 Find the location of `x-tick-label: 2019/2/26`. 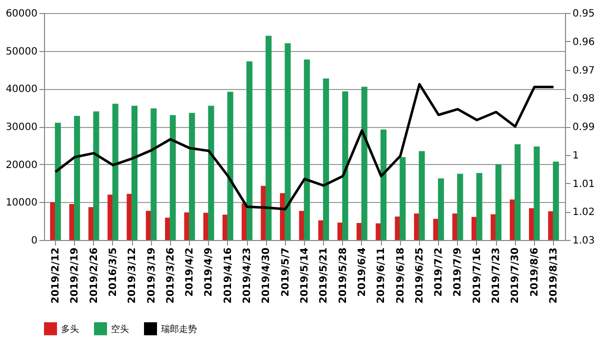

x-tick-label: 2019/2/26 is located at coordinates (94, 275).